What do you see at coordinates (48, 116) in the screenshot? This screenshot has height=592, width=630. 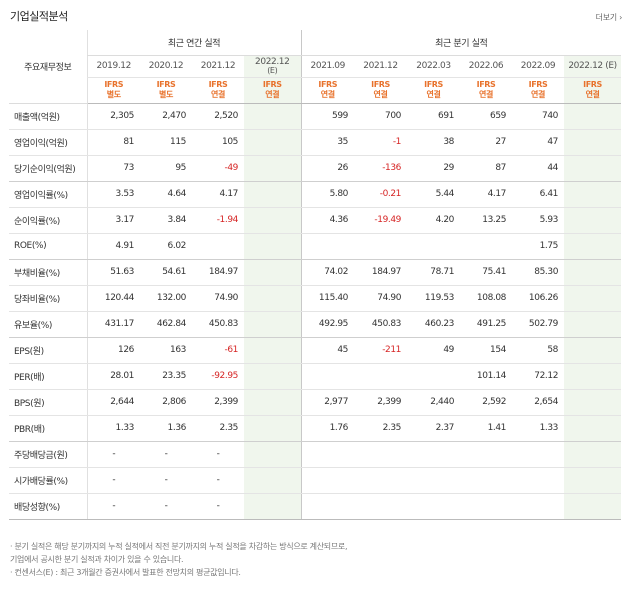 I see `row-label: 매출액(억원)` at bounding box center [48, 116].